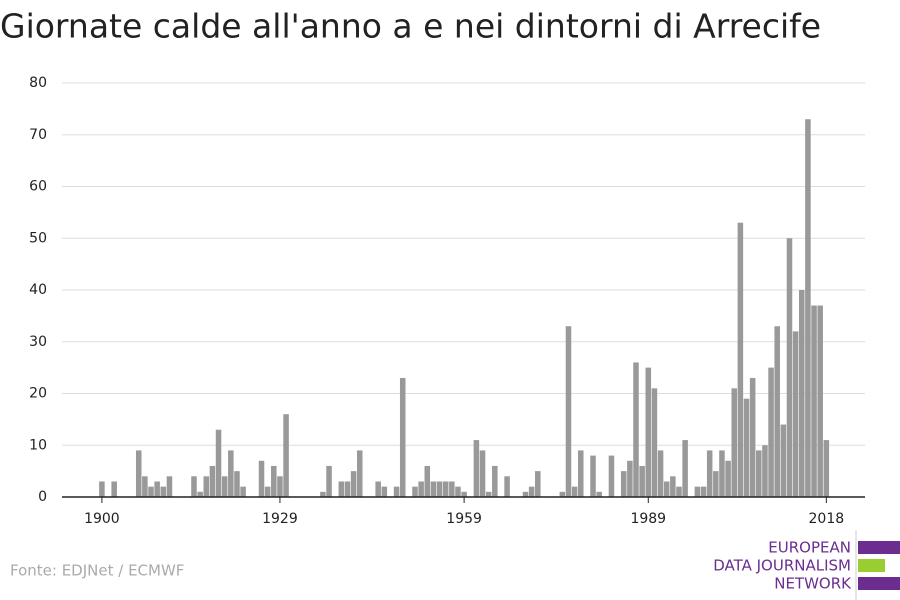 The width and height of the screenshot is (900, 600). What do you see at coordinates (648, 519) in the screenshot?
I see `x-tick-label: 1989` at bounding box center [648, 519].